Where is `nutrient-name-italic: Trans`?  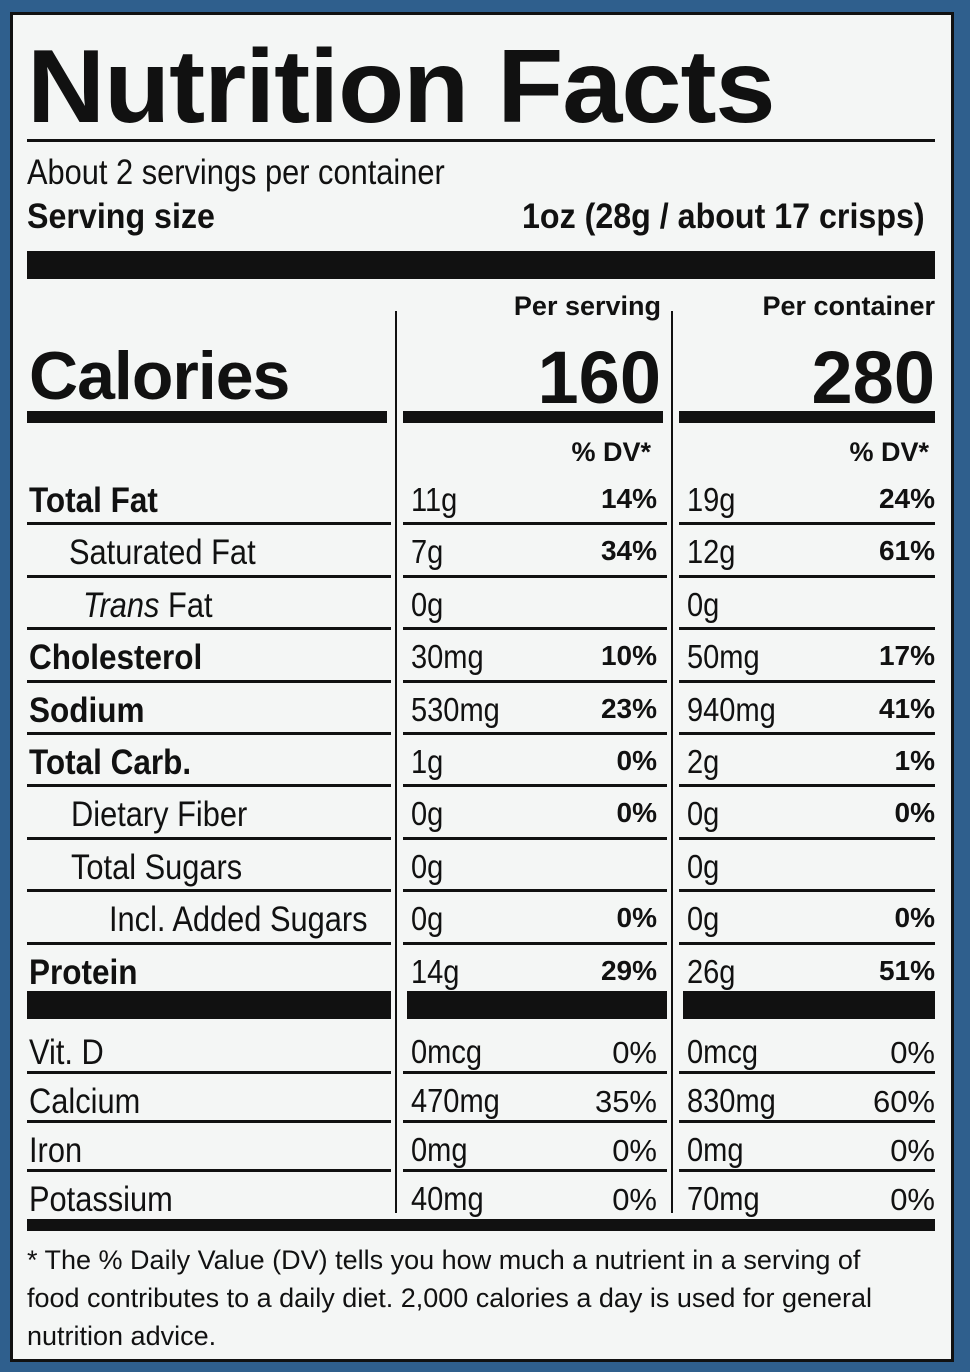 nutrient-name-italic: Trans is located at coordinates (121, 605).